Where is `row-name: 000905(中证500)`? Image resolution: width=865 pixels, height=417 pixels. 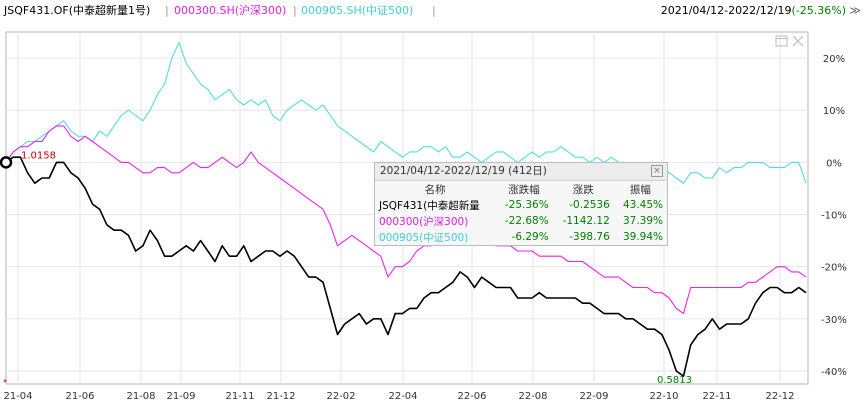 row-name: 000905(中证500) is located at coordinates (424, 237).